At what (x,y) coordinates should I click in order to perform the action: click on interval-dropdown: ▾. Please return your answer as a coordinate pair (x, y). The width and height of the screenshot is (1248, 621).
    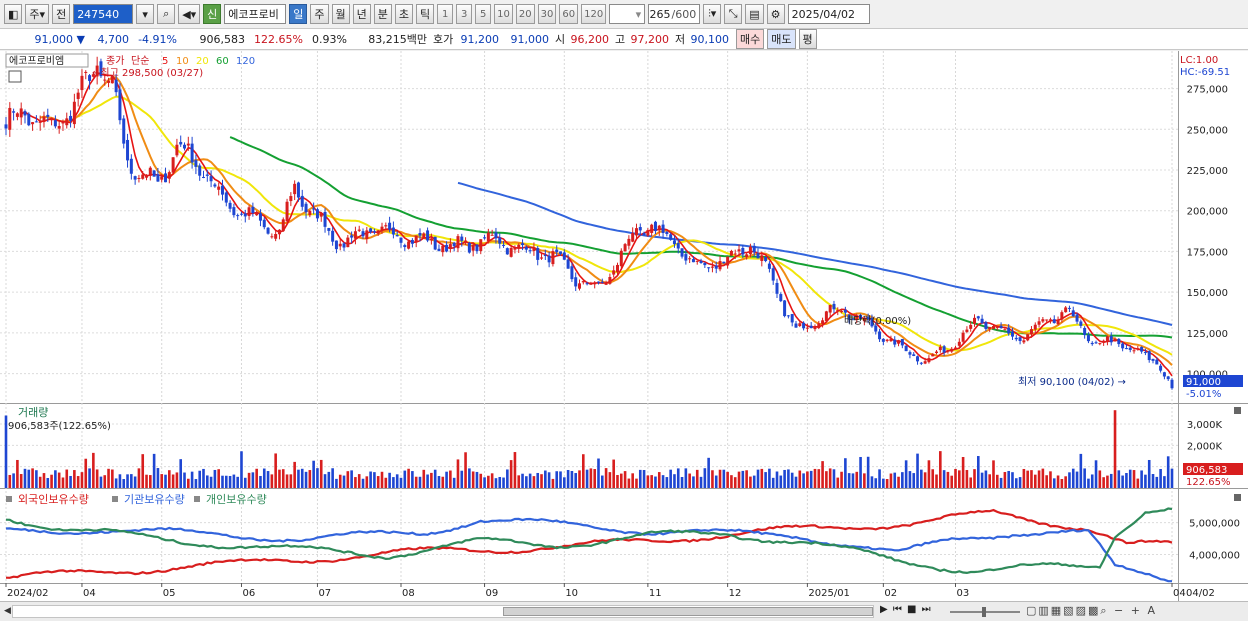
    Looking at the image, I should click on (627, 14).